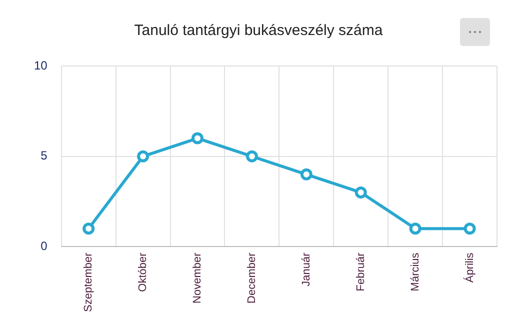 This screenshot has width=509, height=324. I want to click on y-tick-label: 5, so click(44, 155).